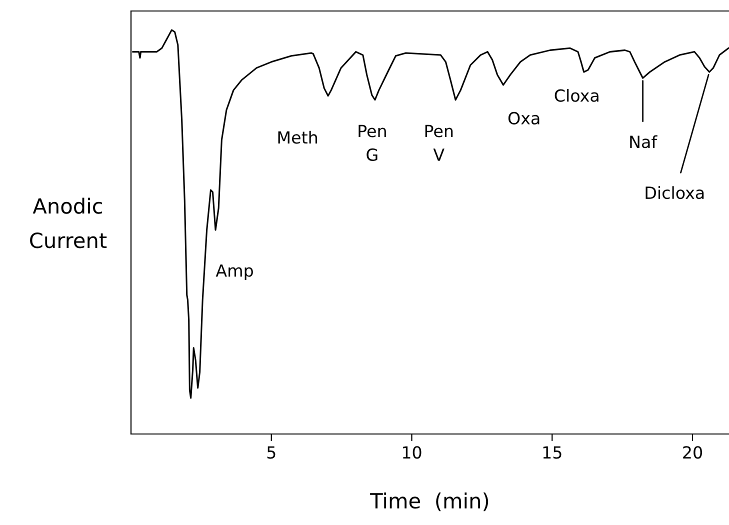  What do you see at coordinates (576, 95) in the screenshot?
I see `annotation: Cloxa` at bounding box center [576, 95].